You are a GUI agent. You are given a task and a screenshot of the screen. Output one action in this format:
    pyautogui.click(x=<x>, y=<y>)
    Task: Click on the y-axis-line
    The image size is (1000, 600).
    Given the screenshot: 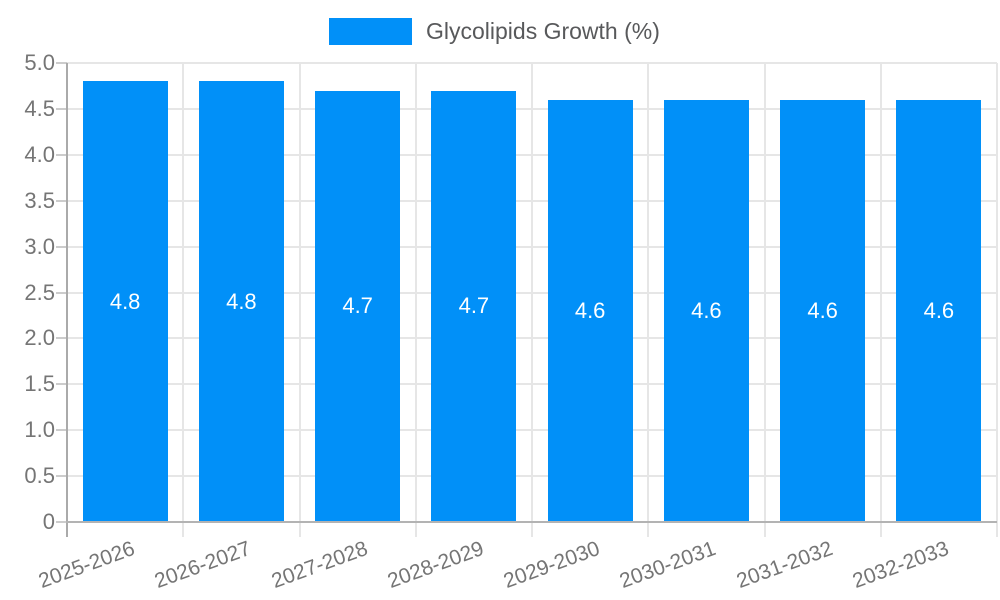 What is the action you would take?
    pyautogui.click(x=67, y=300)
    